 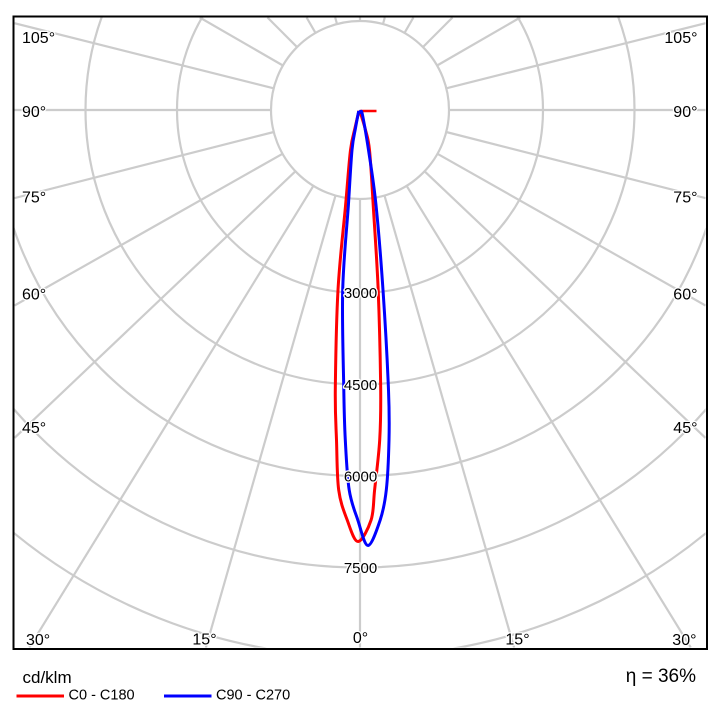 What do you see at coordinates (360, 638) in the screenshot?
I see `svg-text: 0°` at bounding box center [360, 638].